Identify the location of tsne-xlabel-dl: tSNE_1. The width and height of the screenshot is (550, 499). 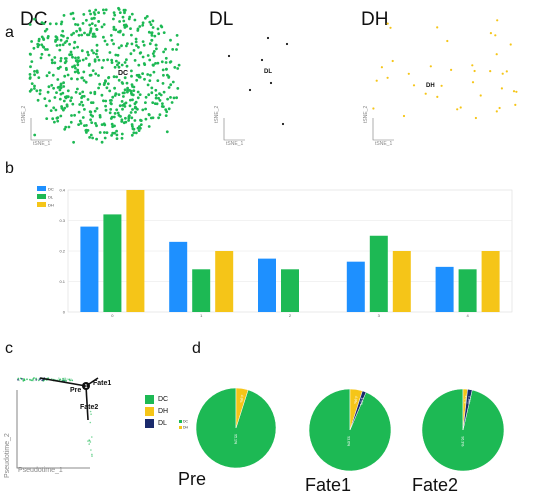
(235, 144).